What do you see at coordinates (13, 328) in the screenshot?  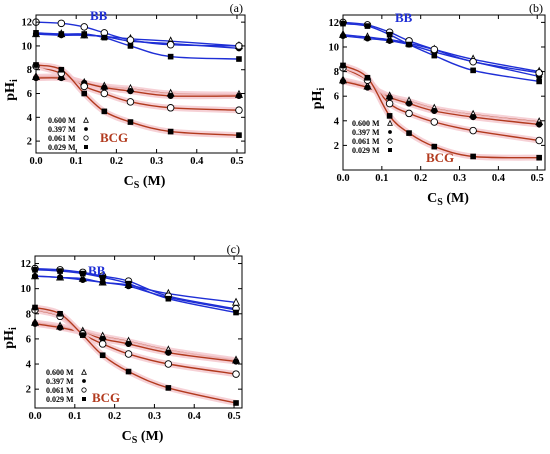 I see `y-axis-label-subscript: i` at bounding box center [13, 328].